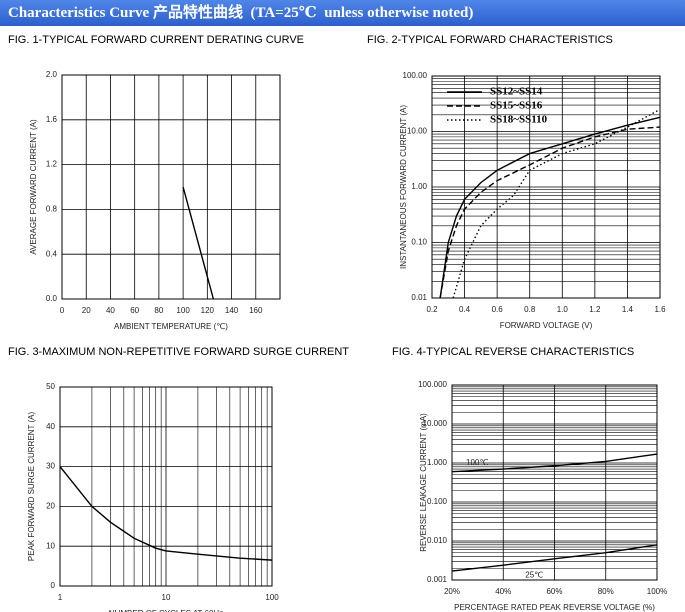 The width and height of the screenshot is (685, 612). I want to click on y-tick-label: 1.6, so click(52, 119).